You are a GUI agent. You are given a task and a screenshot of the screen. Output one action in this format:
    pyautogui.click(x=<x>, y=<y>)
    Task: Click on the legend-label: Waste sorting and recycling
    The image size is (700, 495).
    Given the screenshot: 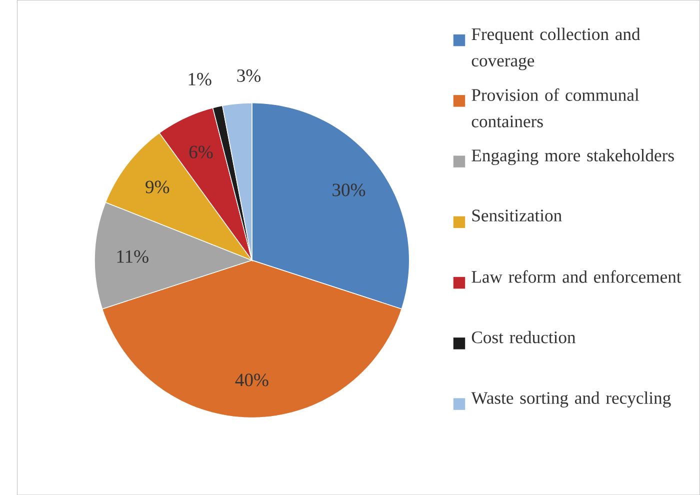 What is the action you would take?
    pyautogui.click(x=571, y=399)
    